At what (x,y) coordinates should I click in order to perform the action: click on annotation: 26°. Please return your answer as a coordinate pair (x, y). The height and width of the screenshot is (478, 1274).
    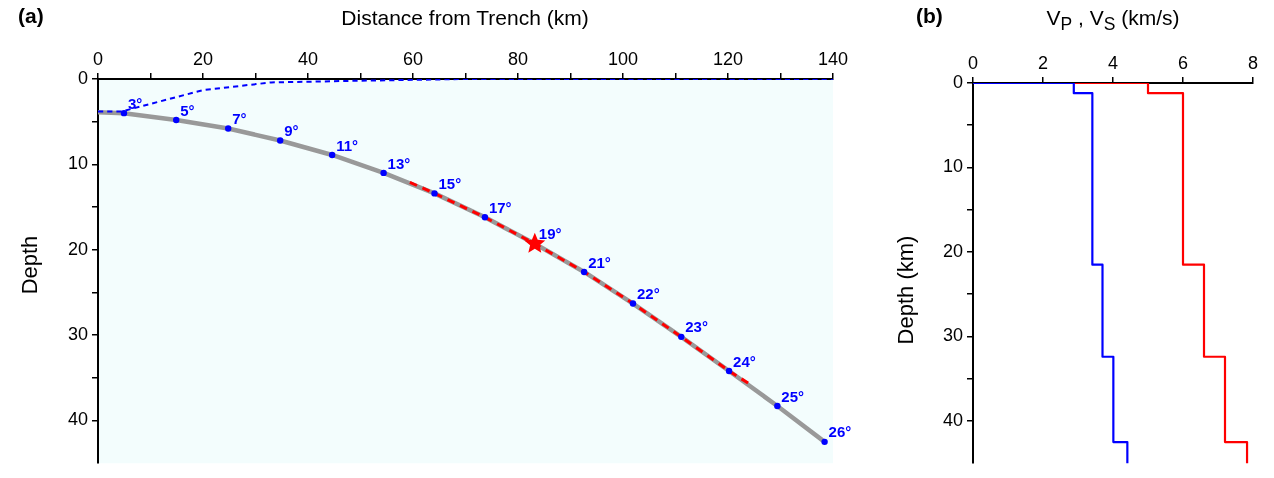
    Looking at the image, I should click on (840, 432).